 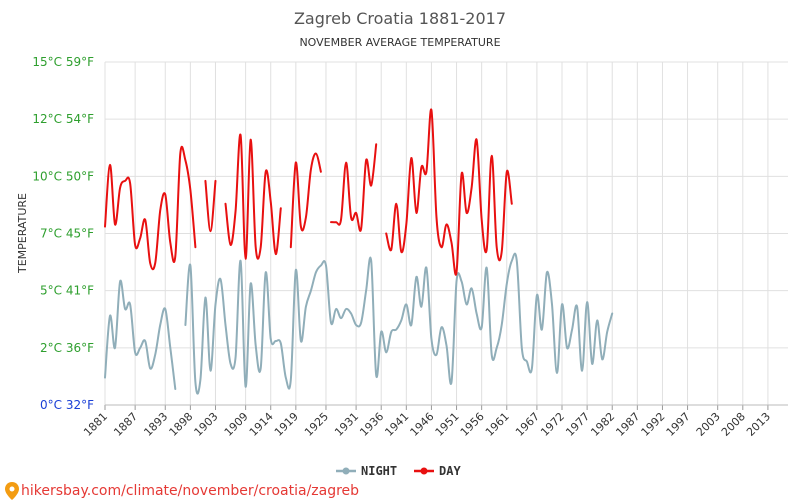 What do you see at coordinates (316, 424) in the screenshot?
I see `x-tick-label: 1925` at bounding box center [316, 424].